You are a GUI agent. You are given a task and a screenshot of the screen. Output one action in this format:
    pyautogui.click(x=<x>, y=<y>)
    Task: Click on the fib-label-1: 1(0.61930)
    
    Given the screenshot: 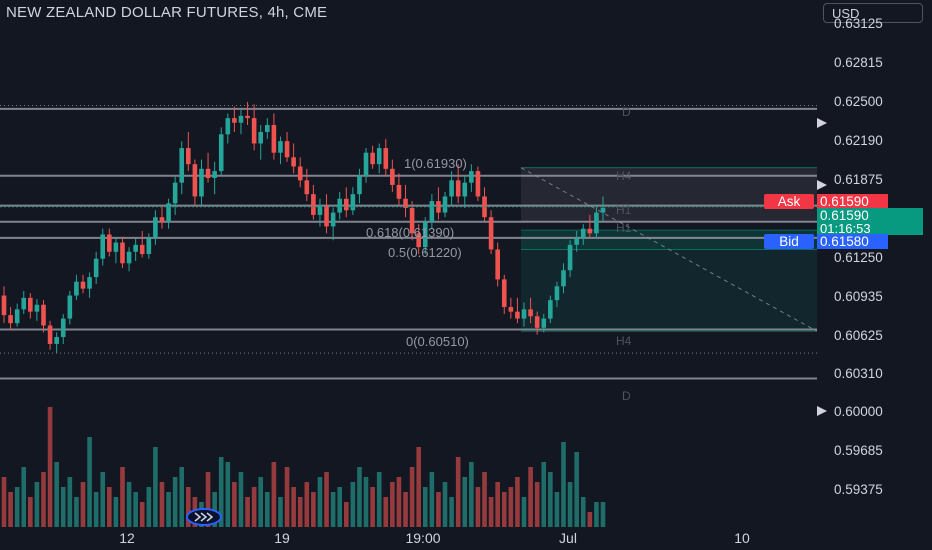 What is the action you would take?
    pyautogui.click(x=435, y=163)
    